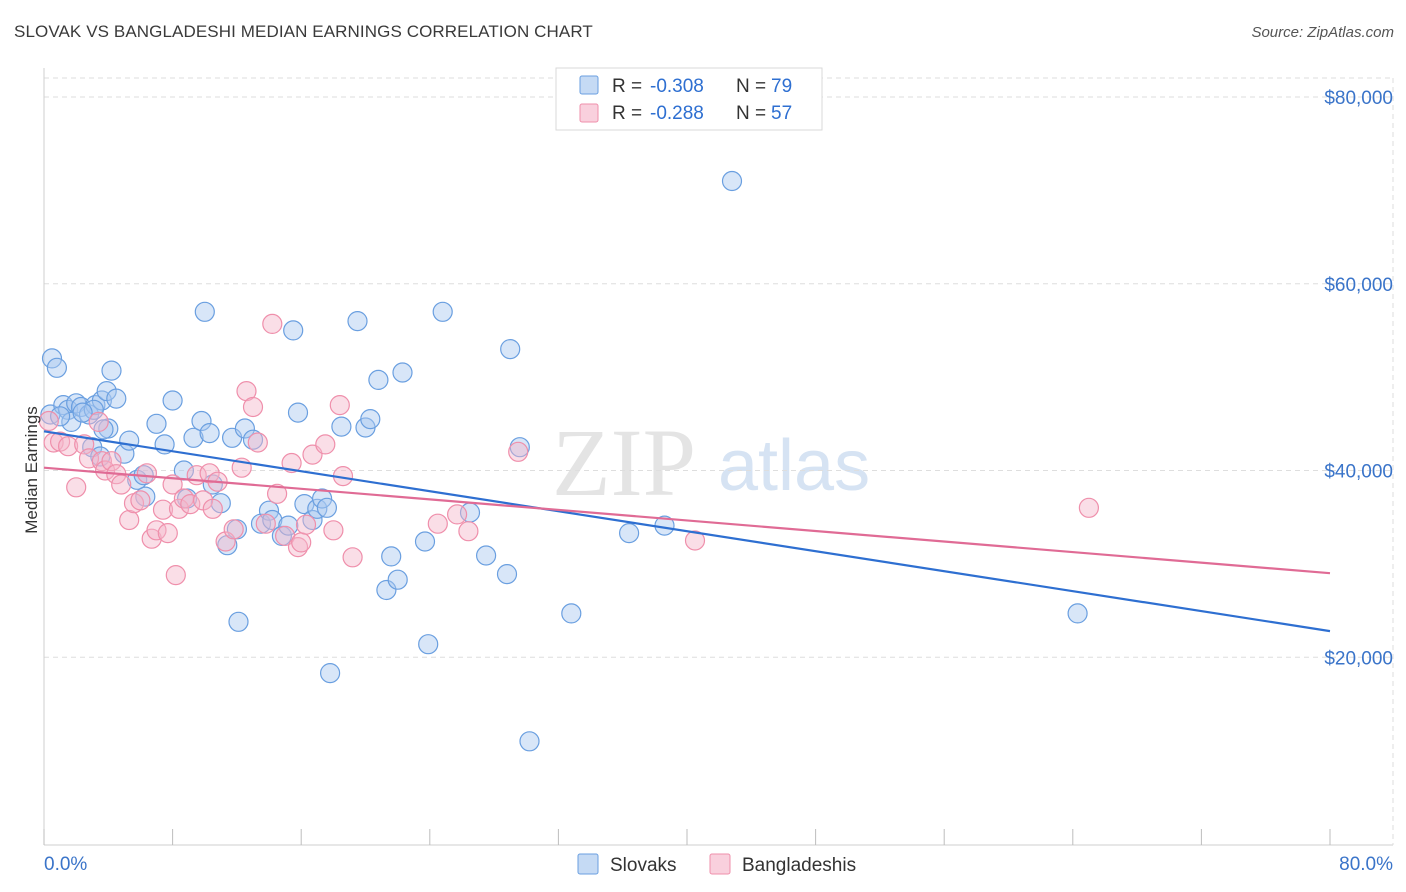  Describe the element at coordinates (677, 113) in the screenshot. I see `legend-r-value-2: -0.288` at that location.